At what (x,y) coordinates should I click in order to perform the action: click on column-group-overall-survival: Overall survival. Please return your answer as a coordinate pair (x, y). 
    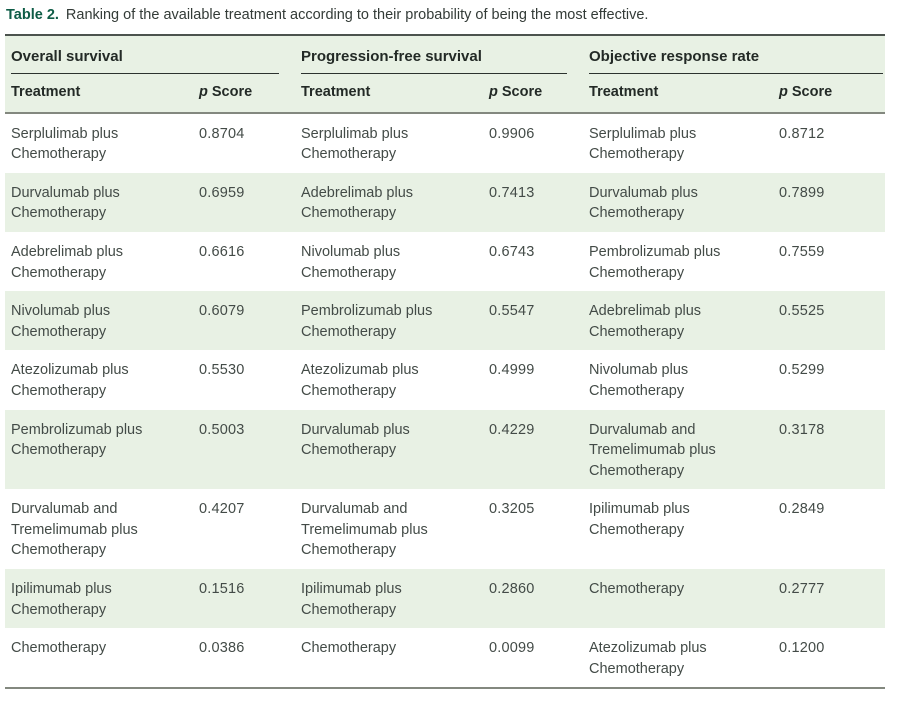
    Looking at the image, I should click on (150, 54).